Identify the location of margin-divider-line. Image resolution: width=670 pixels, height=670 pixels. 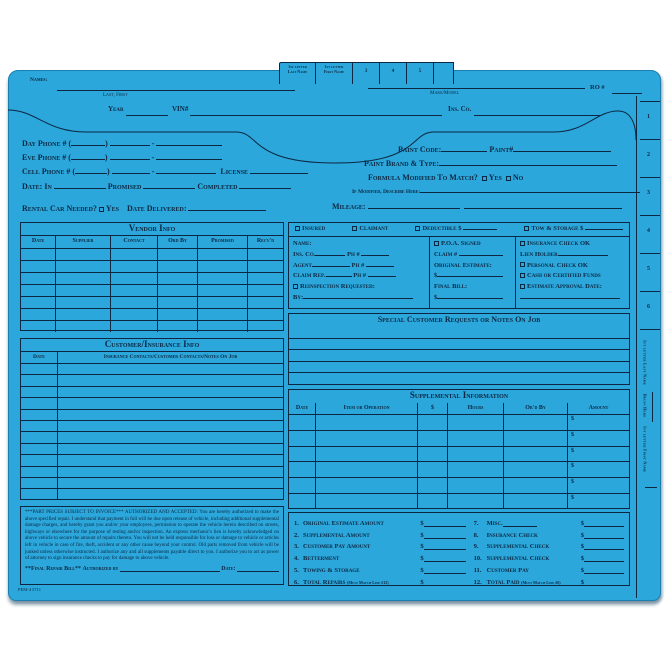
(636, 347).